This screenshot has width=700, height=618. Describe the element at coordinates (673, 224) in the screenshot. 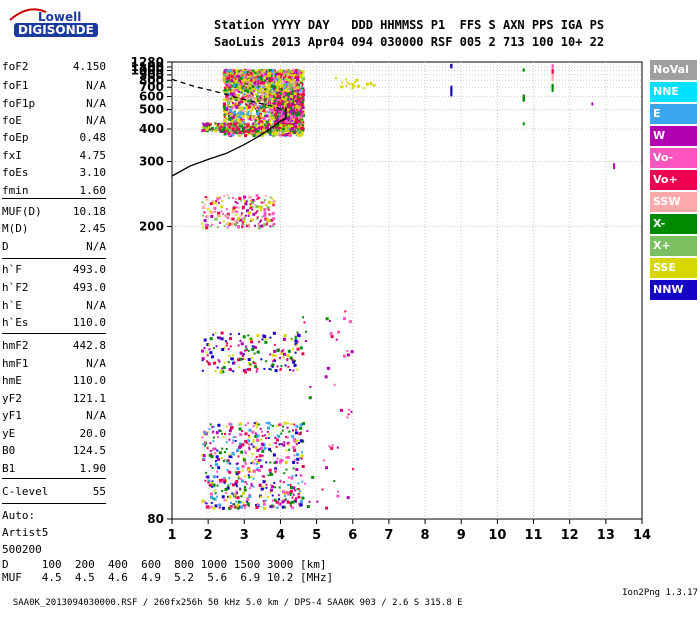

I see `legend-item-x: X-` at that location.